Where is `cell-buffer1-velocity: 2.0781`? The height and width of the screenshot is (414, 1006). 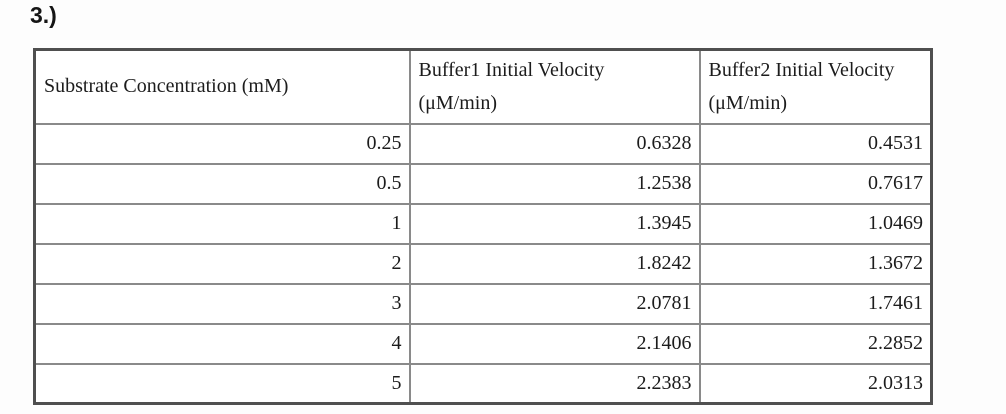 cell-buffer1-velocity: 2.0781 is located at coordinates (554, 303).